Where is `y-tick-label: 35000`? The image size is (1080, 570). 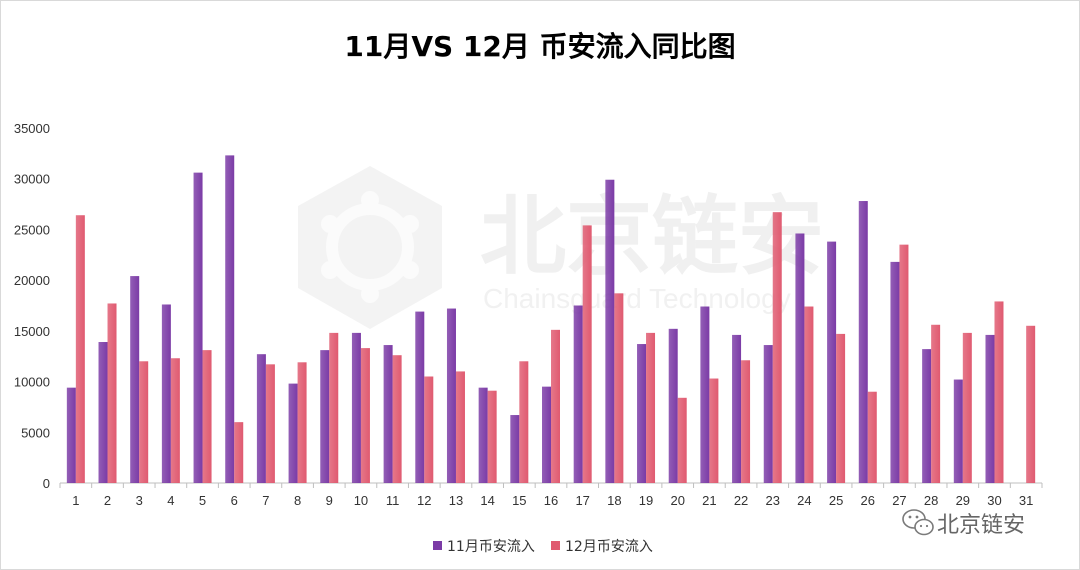 y-tick-label: 35000 is located at coordinates (32, 128).